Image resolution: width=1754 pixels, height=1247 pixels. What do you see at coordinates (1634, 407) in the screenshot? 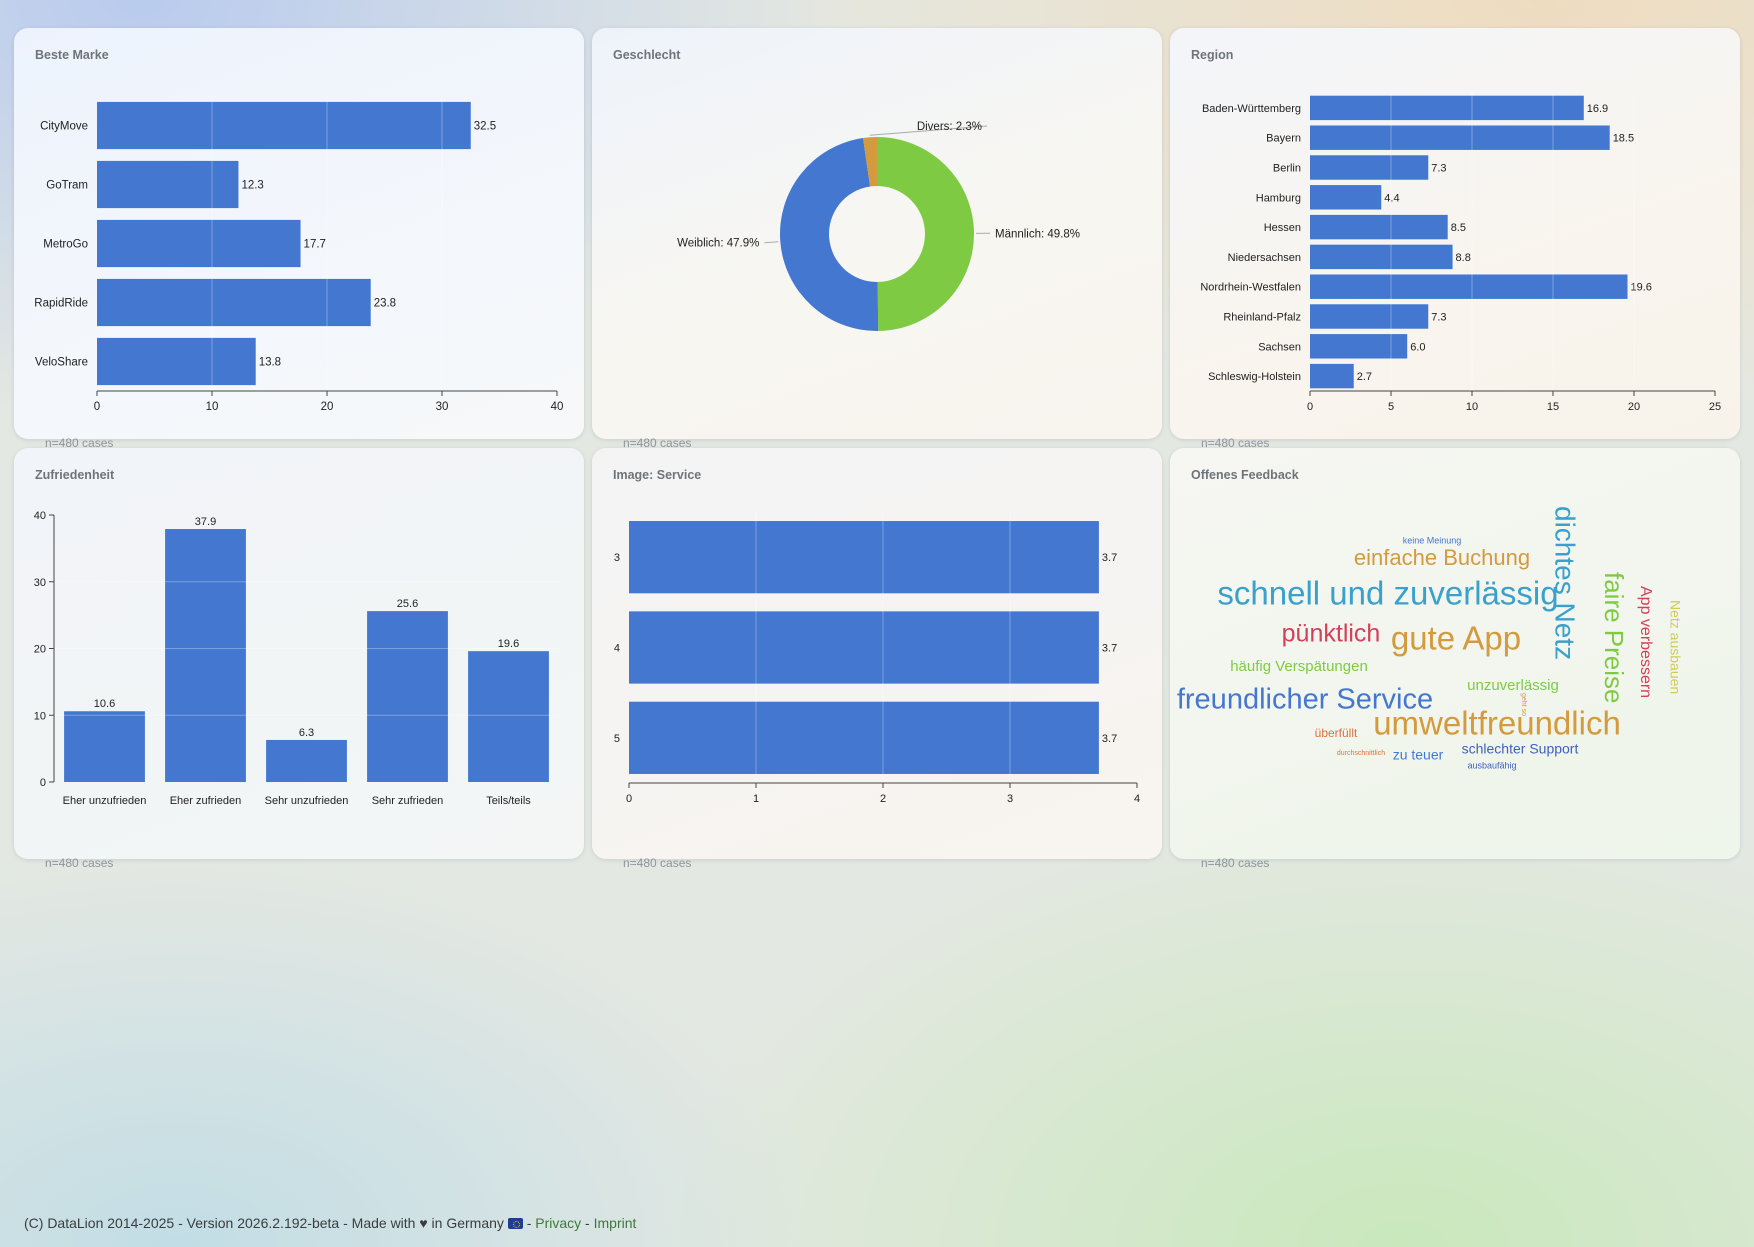
I see `x-tick-label: 20` at bounding box center [1634, 407].